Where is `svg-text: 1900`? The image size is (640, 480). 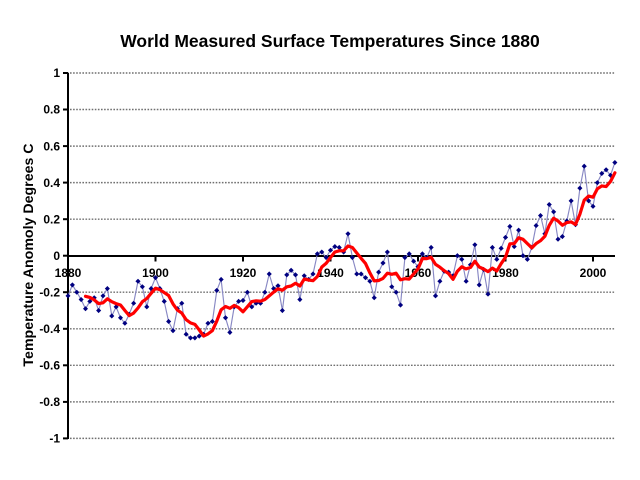
svg-text: 1900 is located at coordinates (155, 273).